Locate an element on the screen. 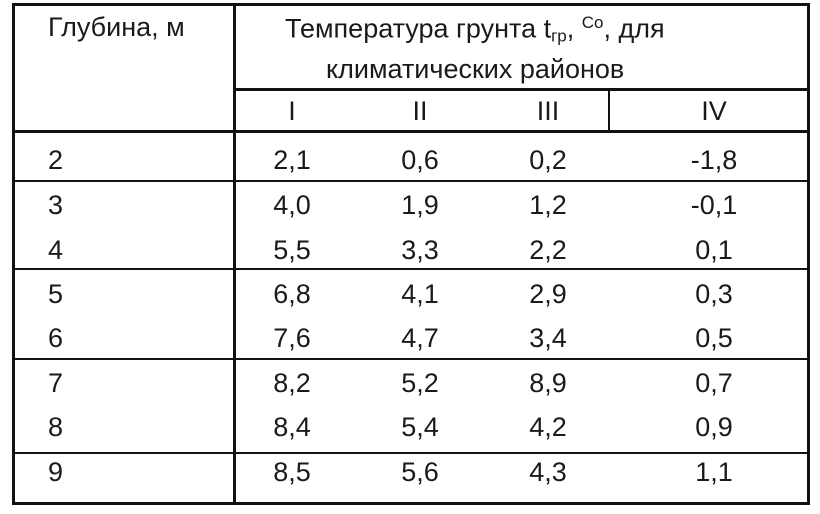 This screenshot has height=514, width=820. district-ii-header: II is located at coordinates (420, 111).